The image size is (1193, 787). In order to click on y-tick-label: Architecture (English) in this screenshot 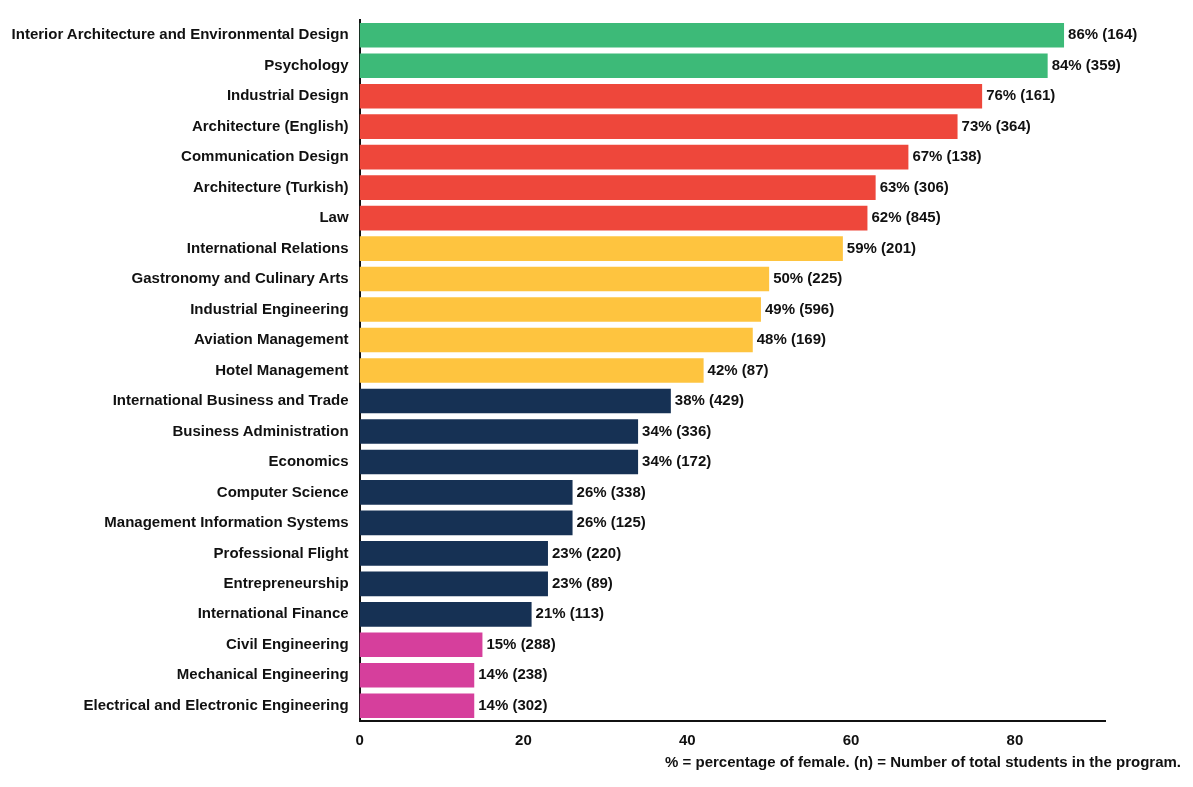, I will do `click(270, 125)`.